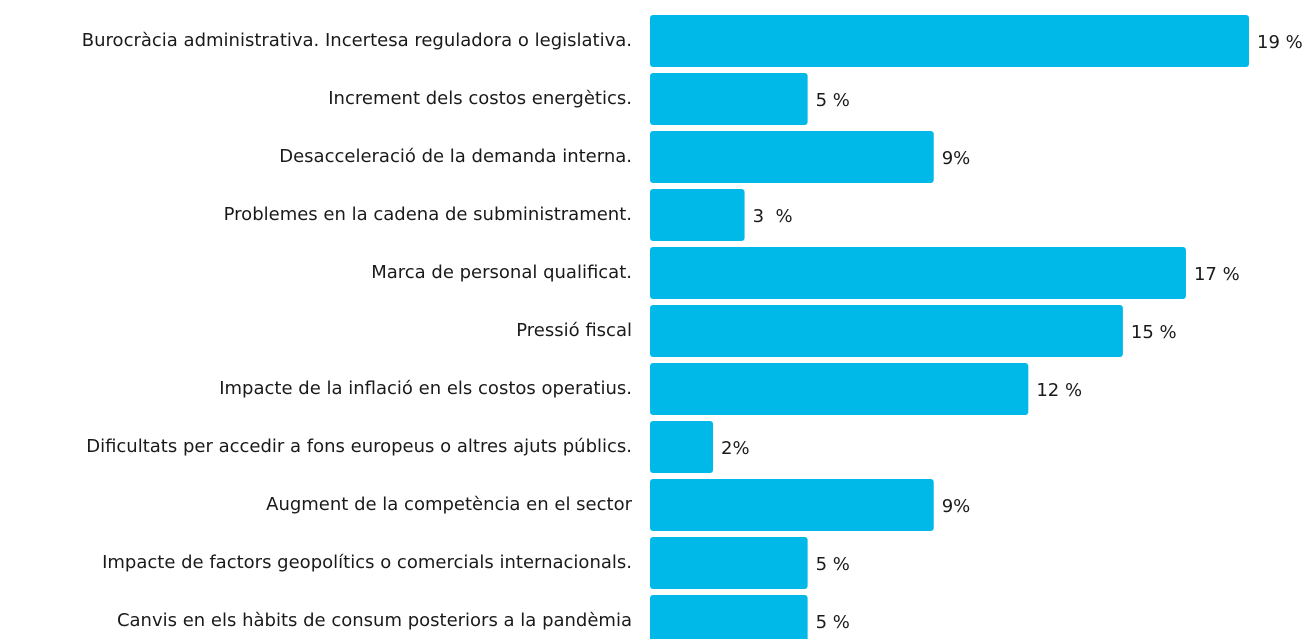  I want to click on category-label: Augment de la competència en el sector, so click(449, 504).